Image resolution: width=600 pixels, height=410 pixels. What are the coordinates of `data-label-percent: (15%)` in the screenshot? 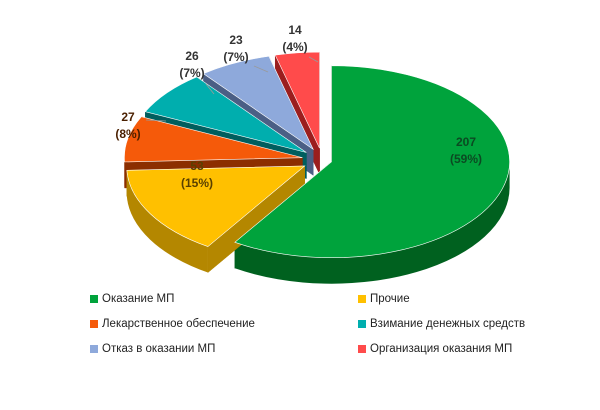 It's located at (197, 183).